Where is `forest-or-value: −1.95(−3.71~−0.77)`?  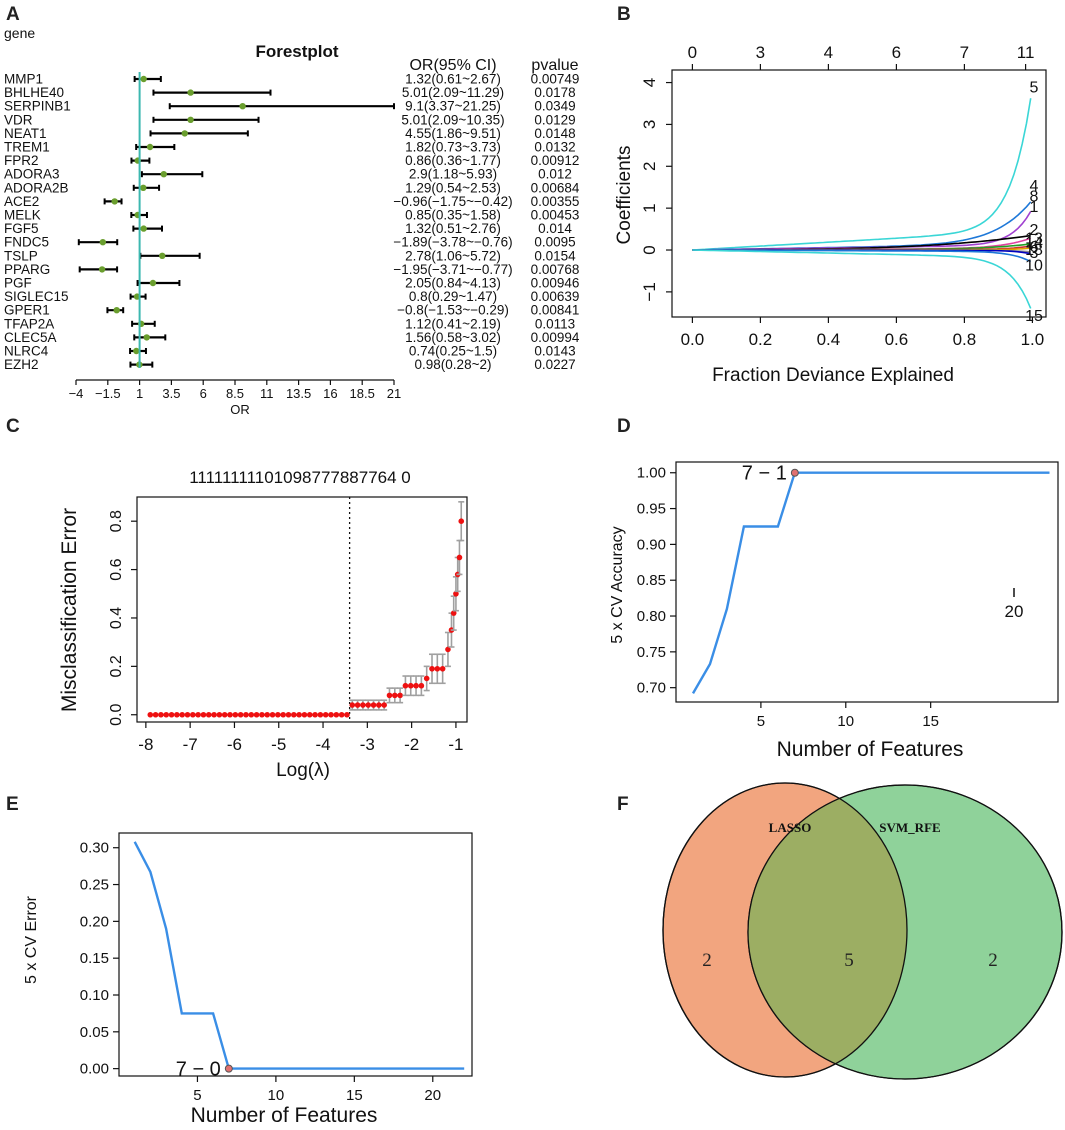
forest-or-value: −1.95(−3.71~−0.77) is located at coordinates (452, 269).